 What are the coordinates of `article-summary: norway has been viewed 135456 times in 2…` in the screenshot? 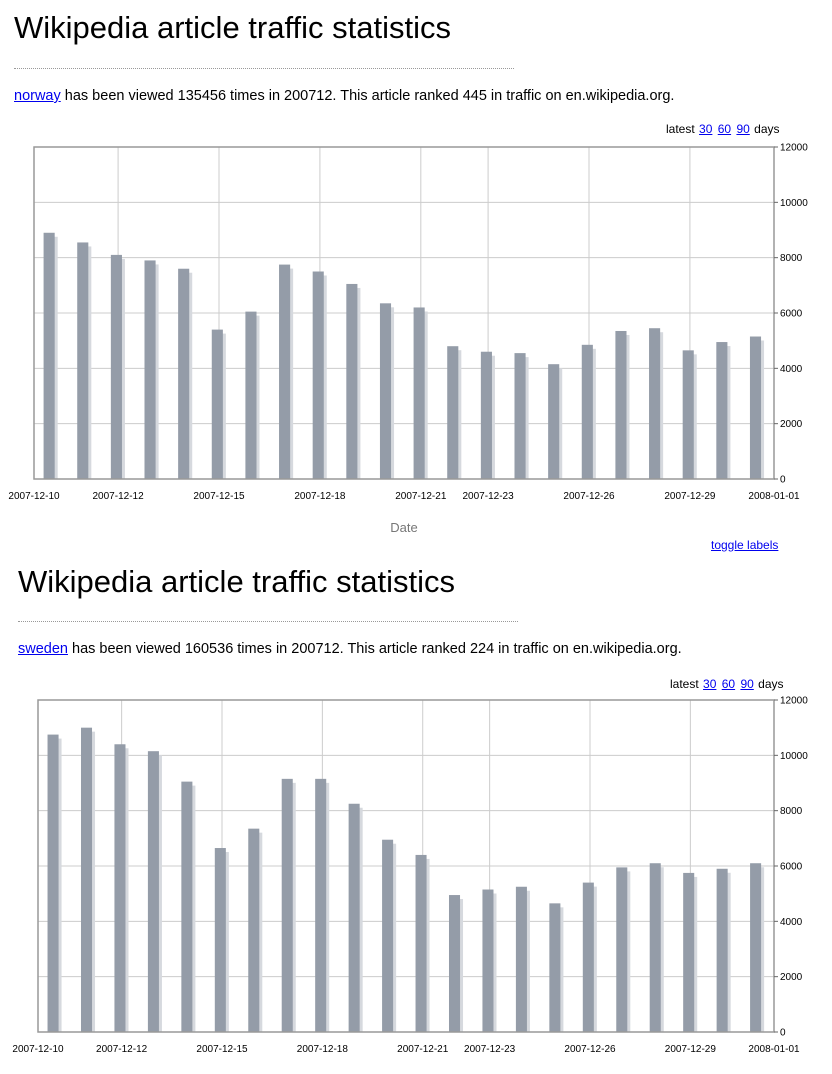 It's located at (344, 96).